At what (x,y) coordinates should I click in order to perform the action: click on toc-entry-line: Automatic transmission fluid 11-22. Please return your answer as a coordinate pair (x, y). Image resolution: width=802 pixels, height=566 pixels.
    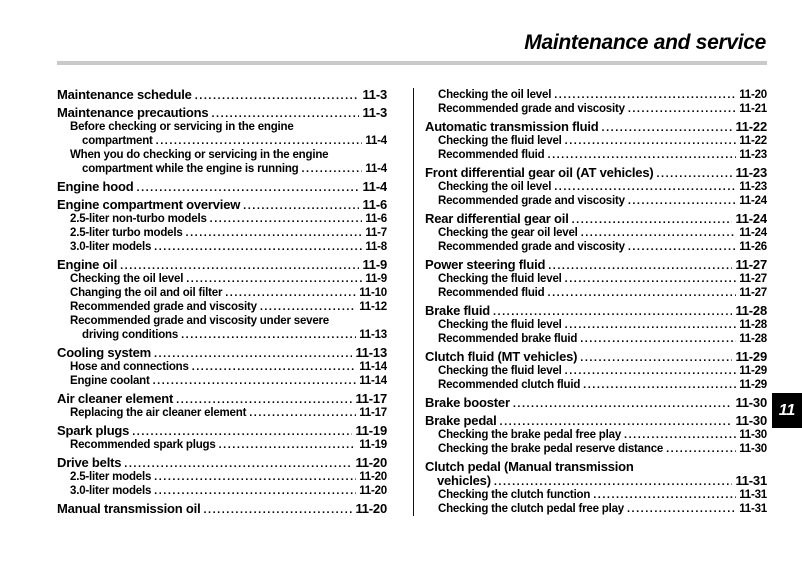
    Looking at the image, I should click on (596, 127).